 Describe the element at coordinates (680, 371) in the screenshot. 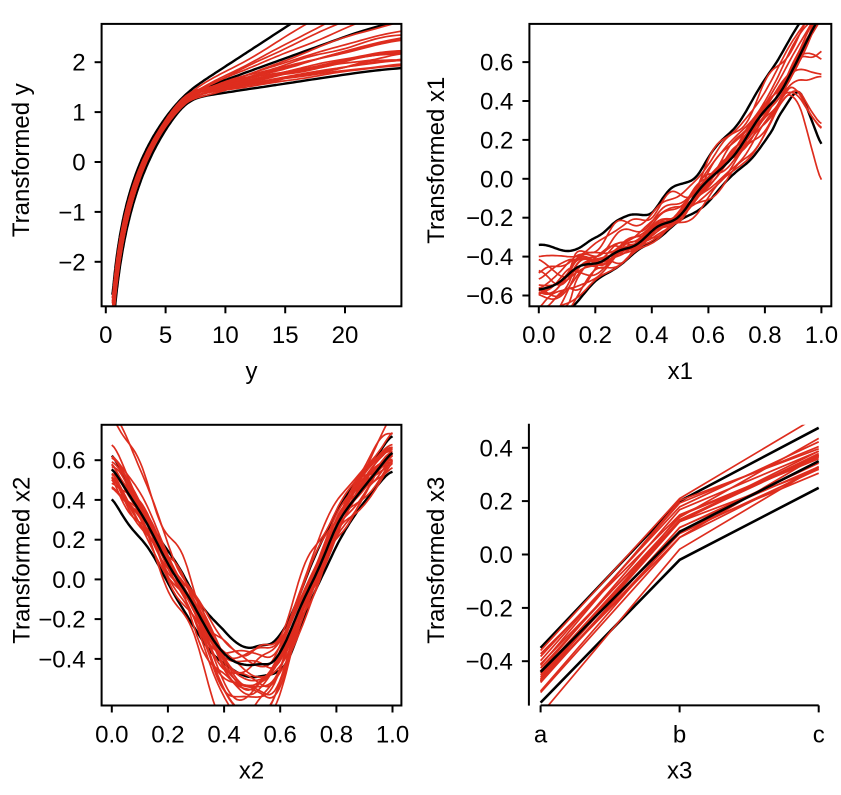

I see `svg-text: x1` at that location.